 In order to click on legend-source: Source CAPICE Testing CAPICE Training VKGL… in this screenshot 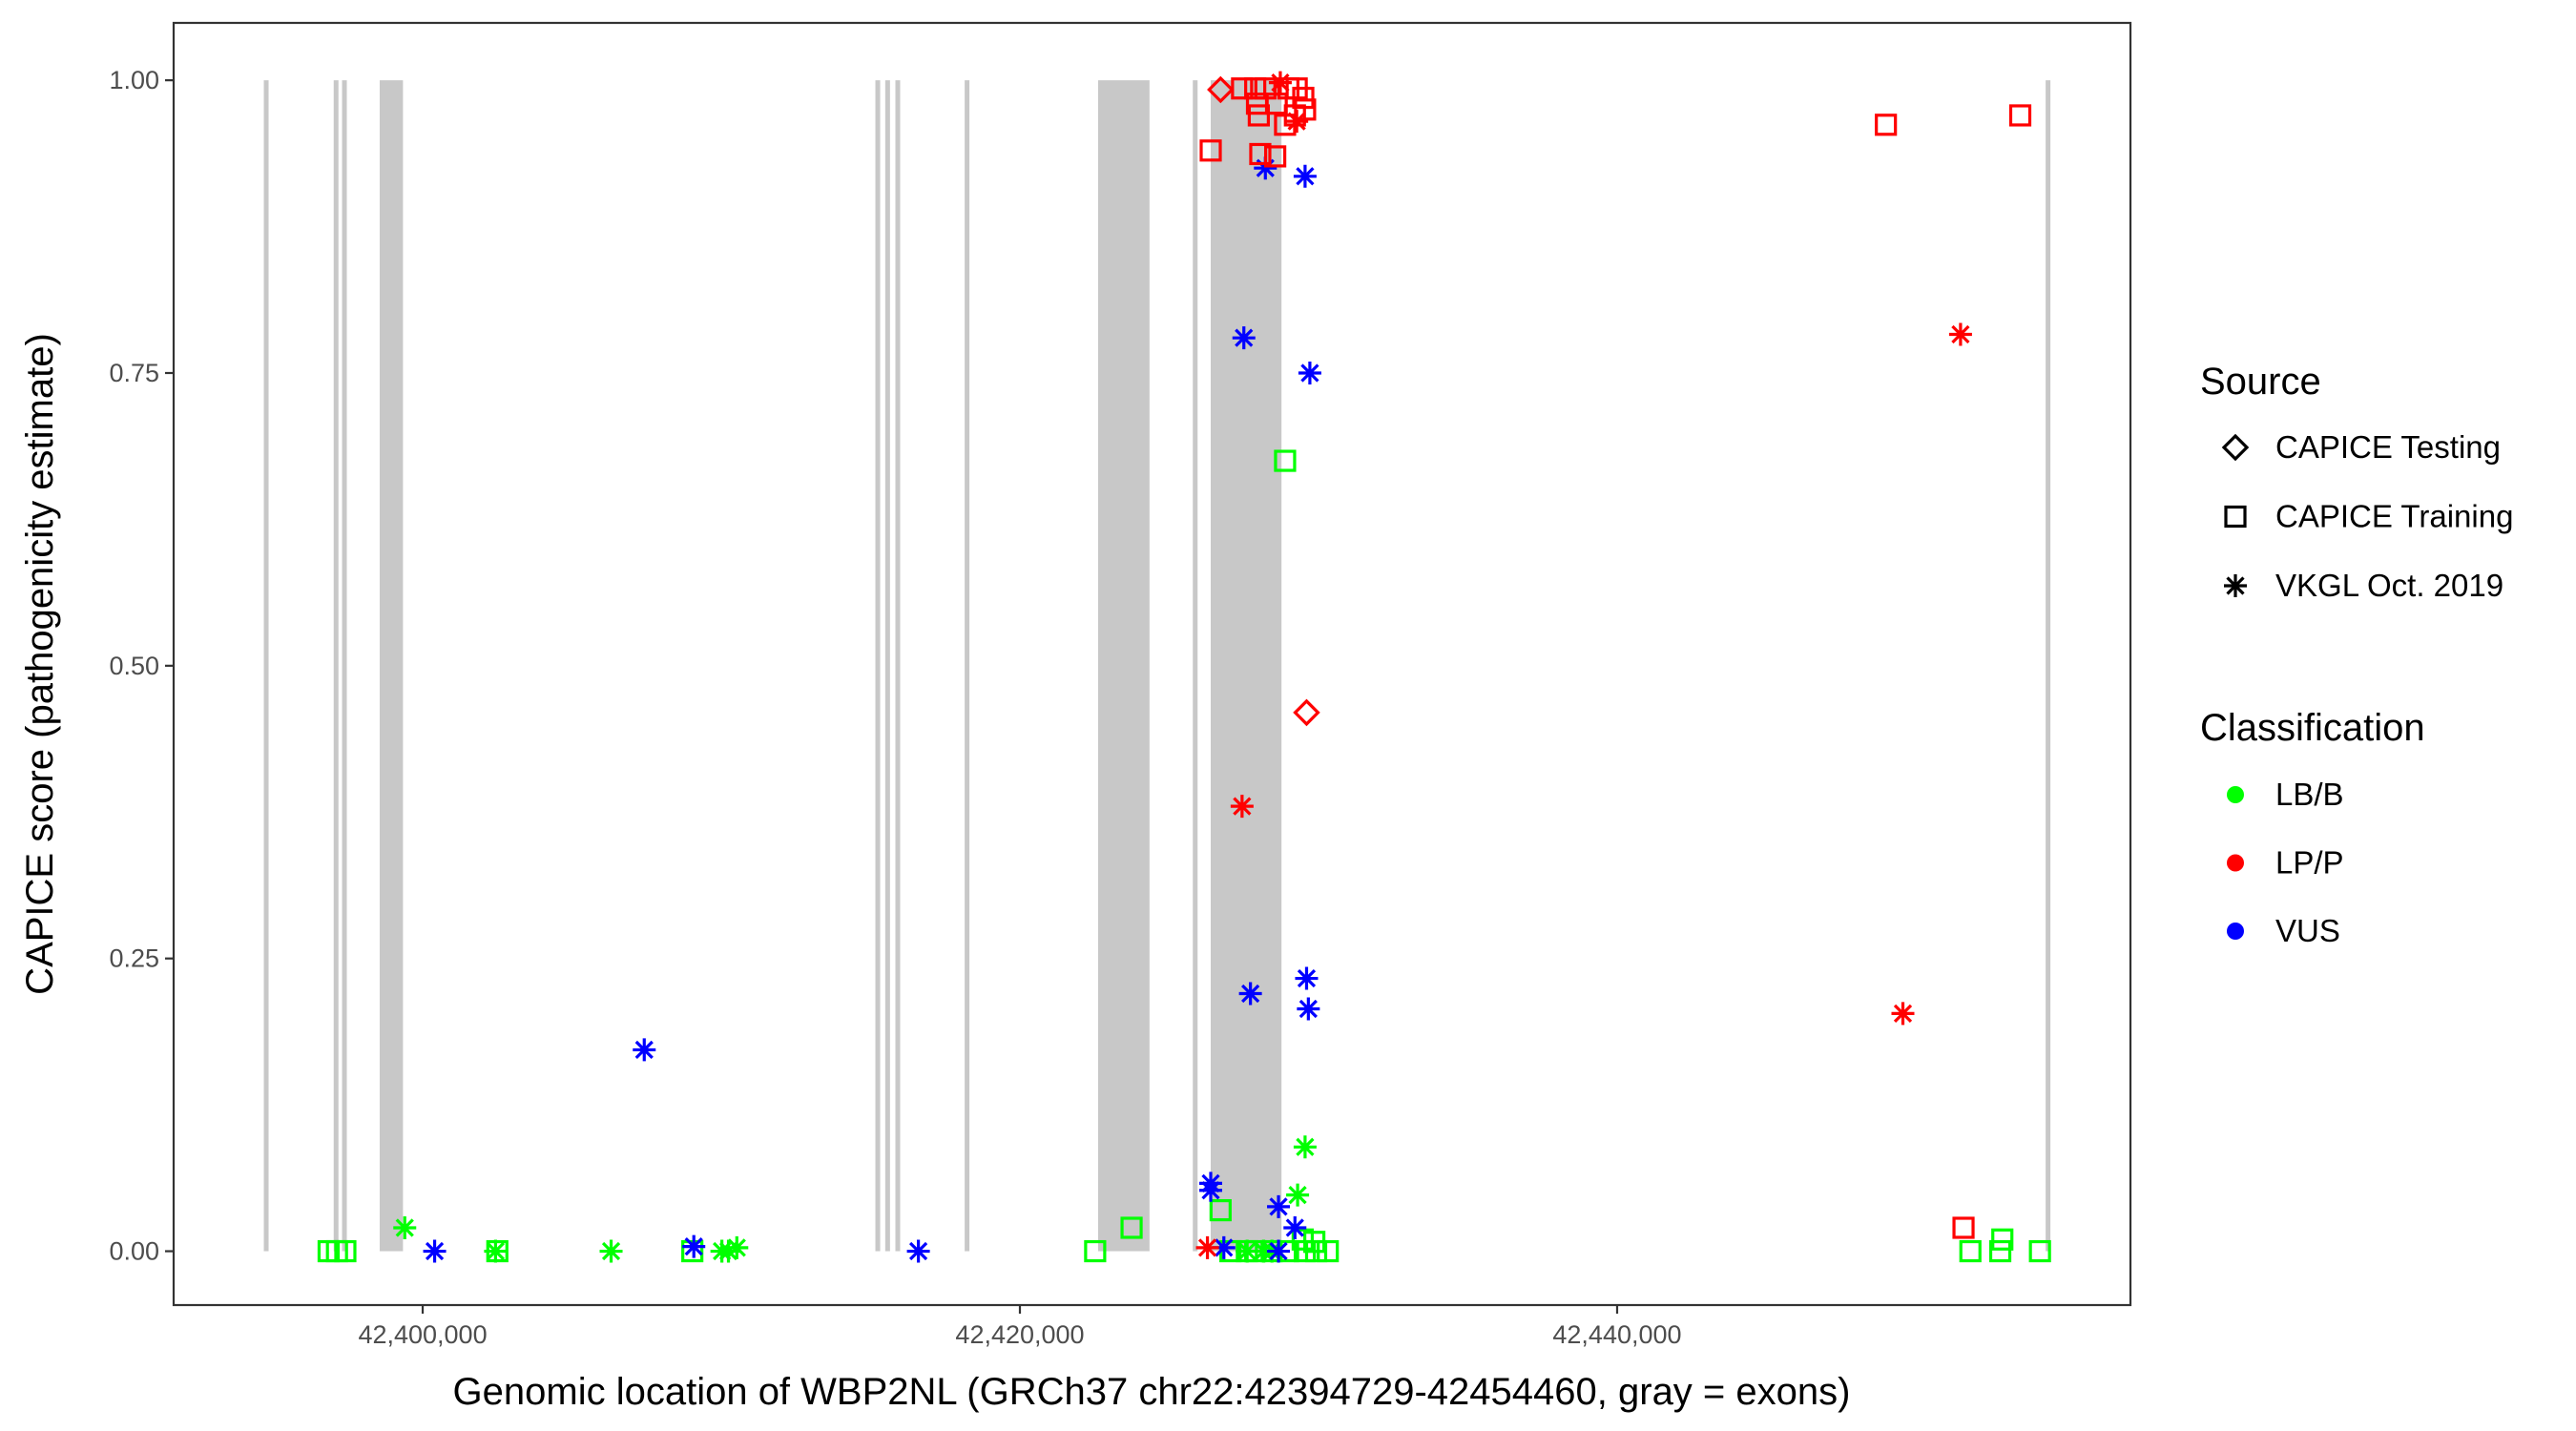, I will do `click(2356, 482)`.